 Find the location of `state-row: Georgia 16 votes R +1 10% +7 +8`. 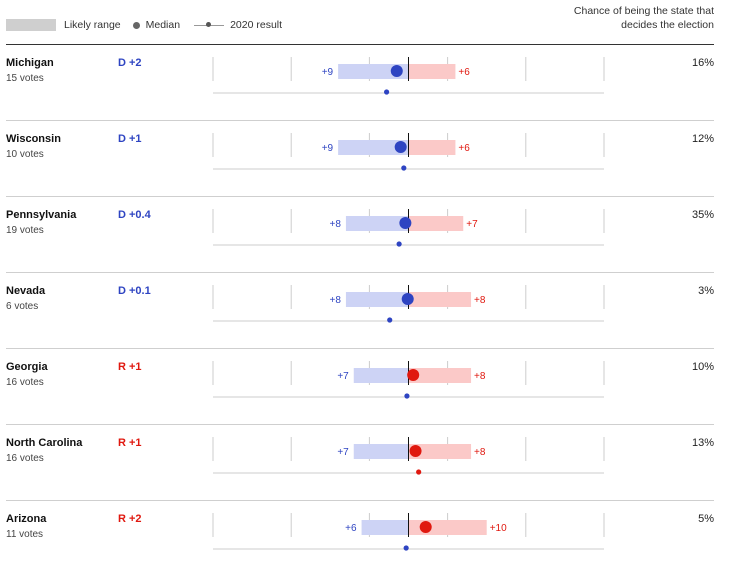

state-row: Georgia 16 votes R +1 10% +7 +8 is located at coordinates (360, 387).